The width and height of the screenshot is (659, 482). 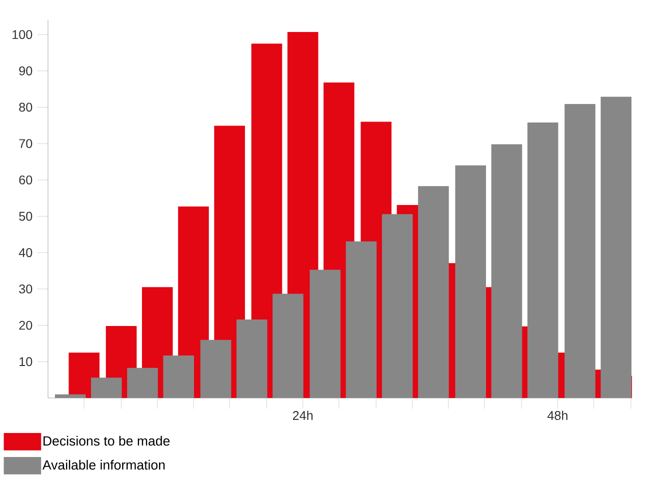 What do you see at coordinates (302, 415) in the screenshot?
I see `x-tick-label: 24h` at bounding box center [302, 415].